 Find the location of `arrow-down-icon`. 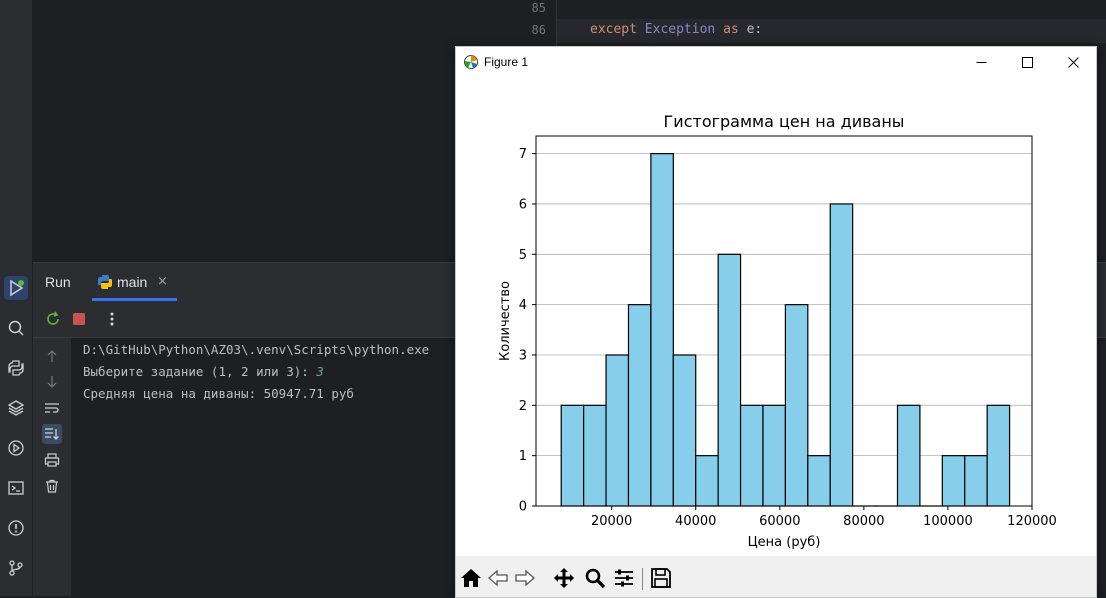

arrow-down-icon is located at coordinates (52, 382).